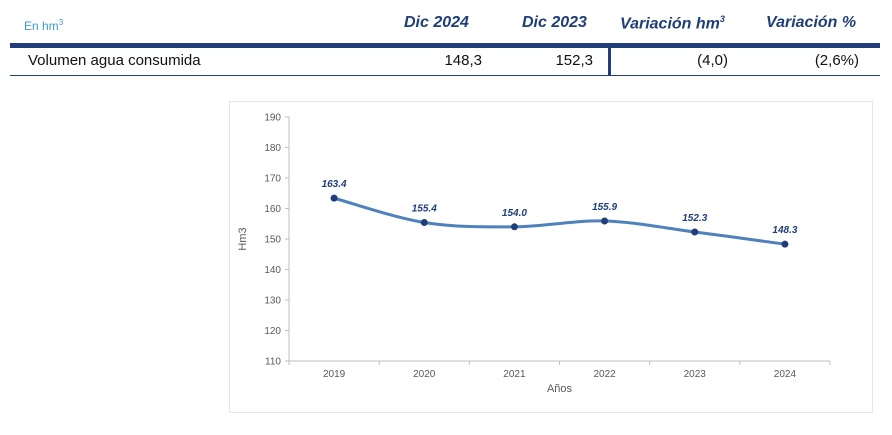 The height and width of the screenshot is (435, 892). Describe the element at coordinates (272, 331) in the screenshot. I see `y-tick-label: 120` at that location.